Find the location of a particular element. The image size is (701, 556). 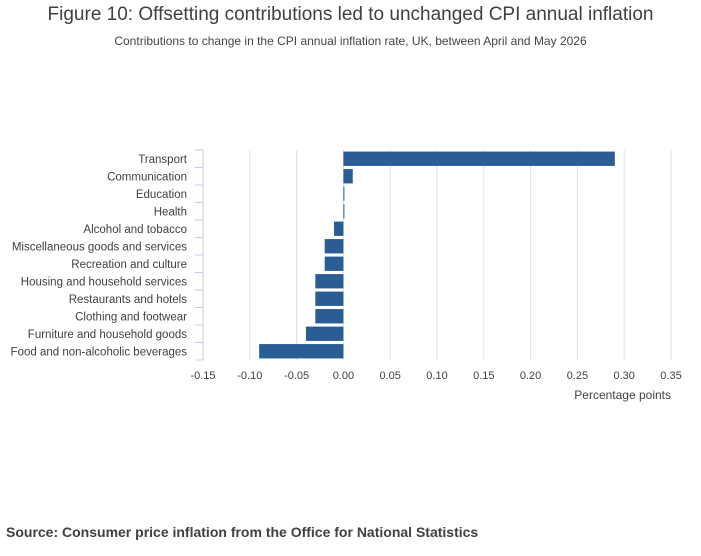

category-label: Education is located at coordinates (161, 195).